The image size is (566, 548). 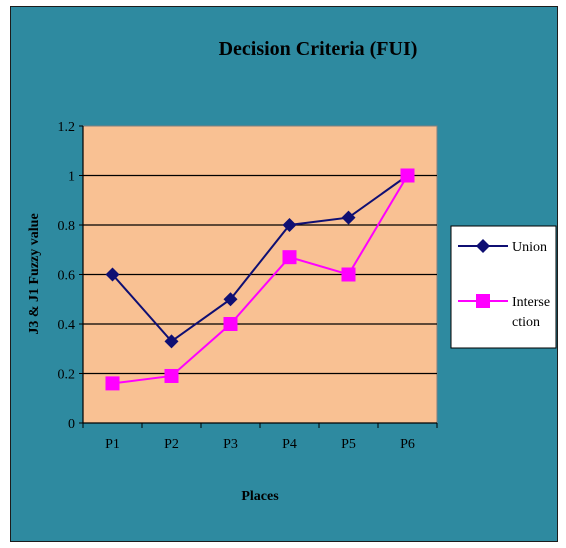 What do you see at coordinates (67, 127) in the screenshot?
I see `y-tick-label: 1.2` at bounding box center [67, 127].